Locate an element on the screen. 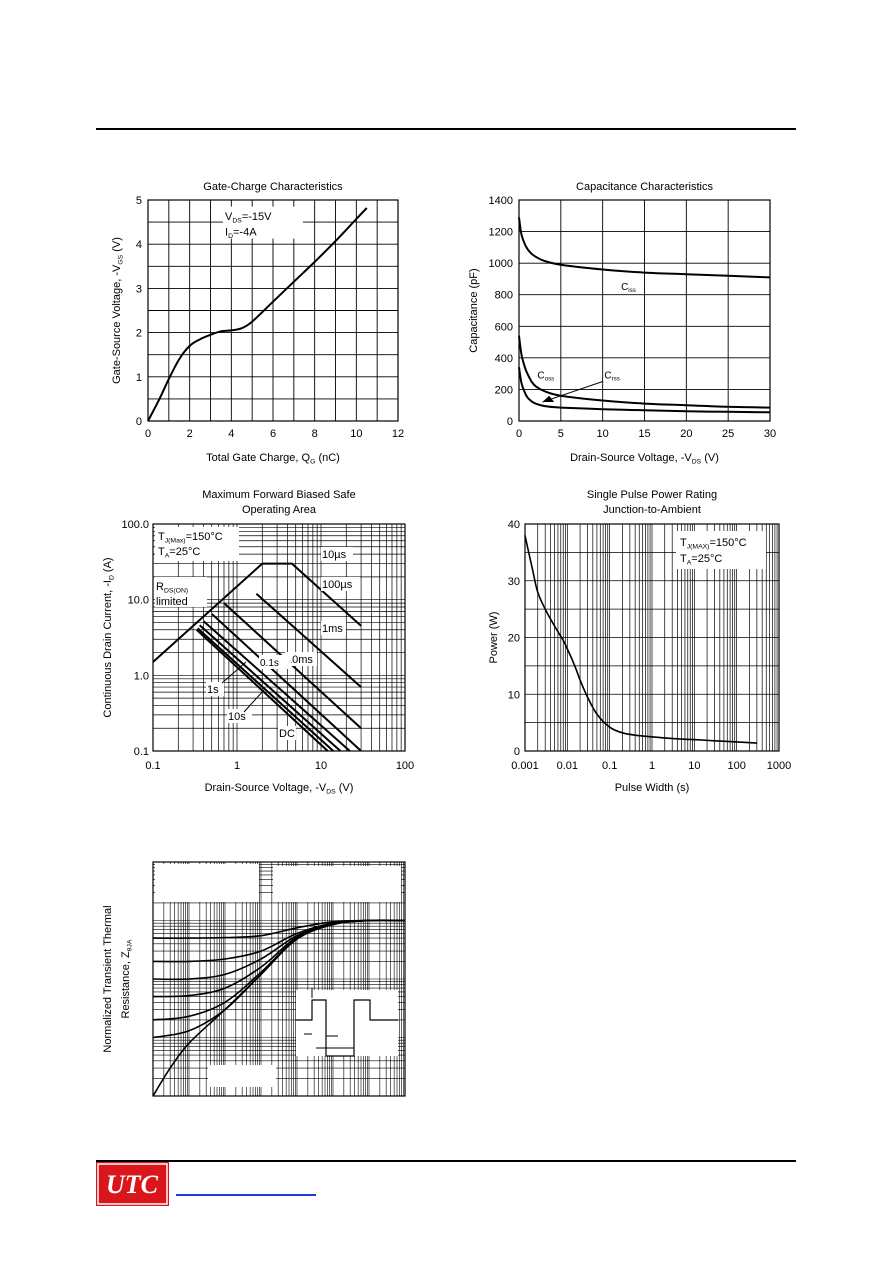 Image resolution: width=892 pixels, height=1263 pixels. soa-curve-label: 1ms is located at coordinates (332, 629).